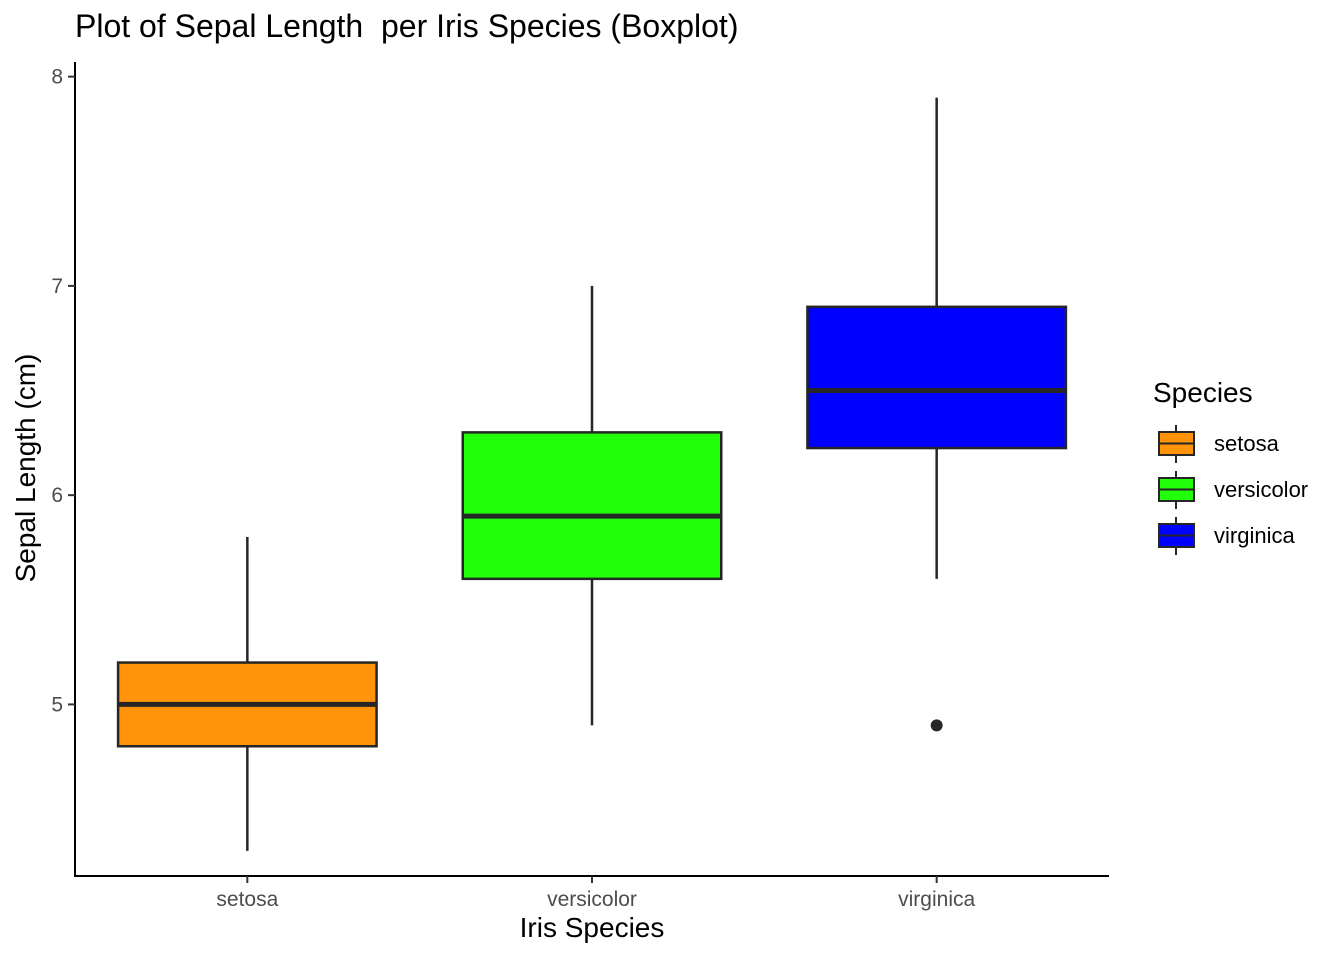 The height and width of the screenshot is (960, 1344). Describe the element at coordinates (1246, 443) in the screenshot. I see `legend-label-setosa: setosa` at that location.